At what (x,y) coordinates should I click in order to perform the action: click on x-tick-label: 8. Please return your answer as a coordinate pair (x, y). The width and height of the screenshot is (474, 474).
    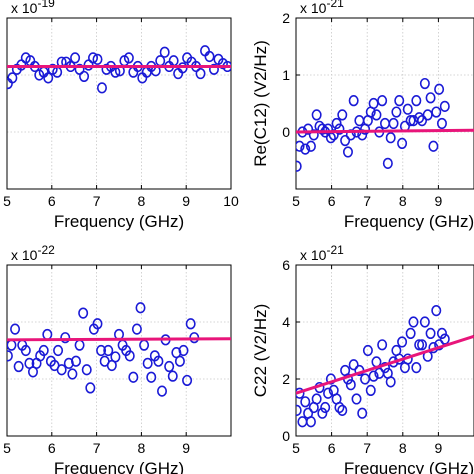
    Looking at the image, I should click on (142, 201).